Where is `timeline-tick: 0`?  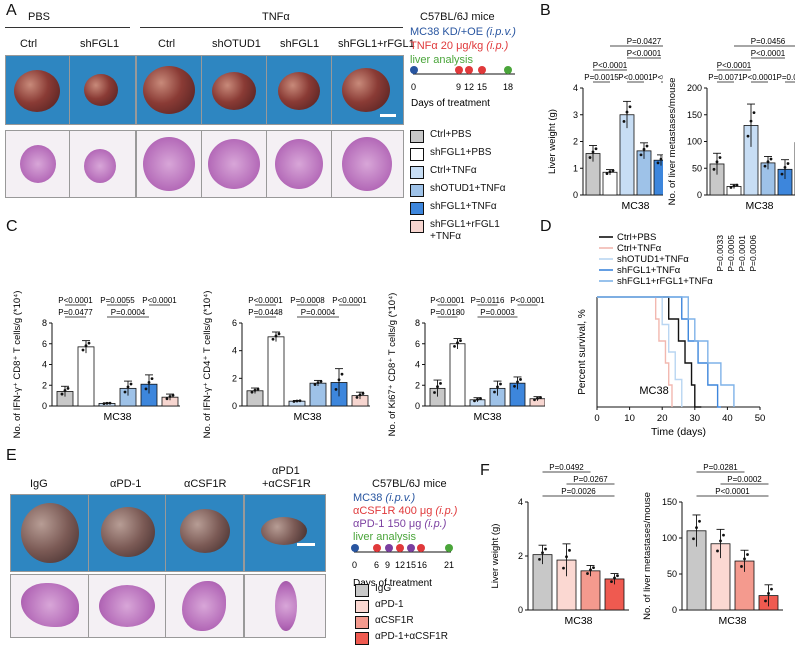 timeline-tick: 0 is located at coordinates (354, 565).